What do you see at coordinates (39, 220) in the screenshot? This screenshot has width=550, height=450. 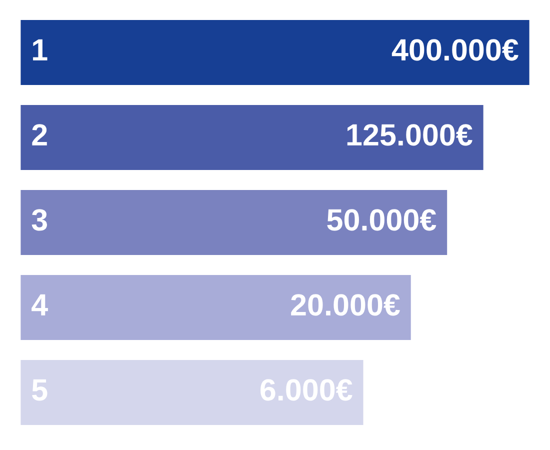 I see `y-tick-label: 3` at bounding box center [39, 220].